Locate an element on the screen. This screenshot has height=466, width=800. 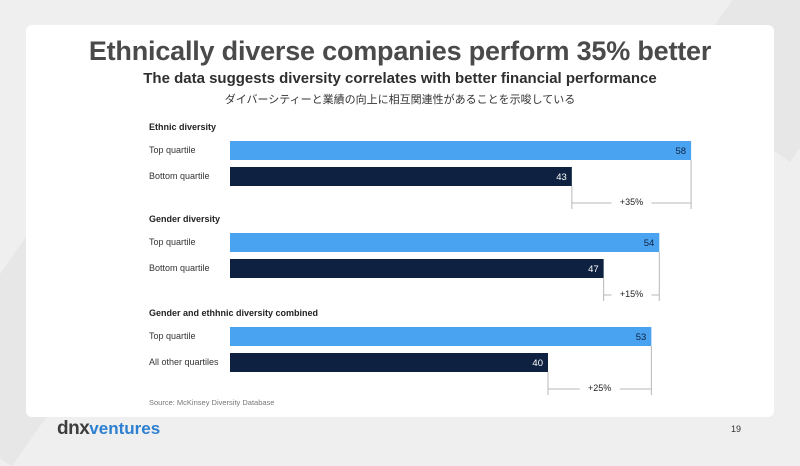
bar-value-label: 47 is located at coordinates (593, 269).